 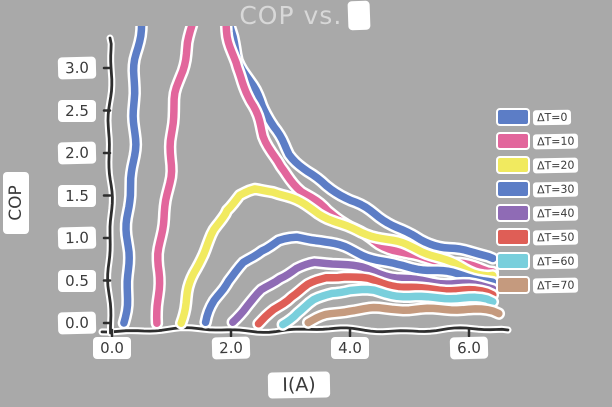 I want to click on legend-label: ΔT=50, so click(x=555, y=237).